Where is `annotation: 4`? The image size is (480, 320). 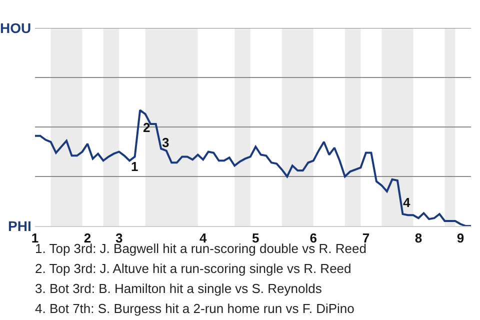
annotation: 4 is located at coordinates (407, 202).